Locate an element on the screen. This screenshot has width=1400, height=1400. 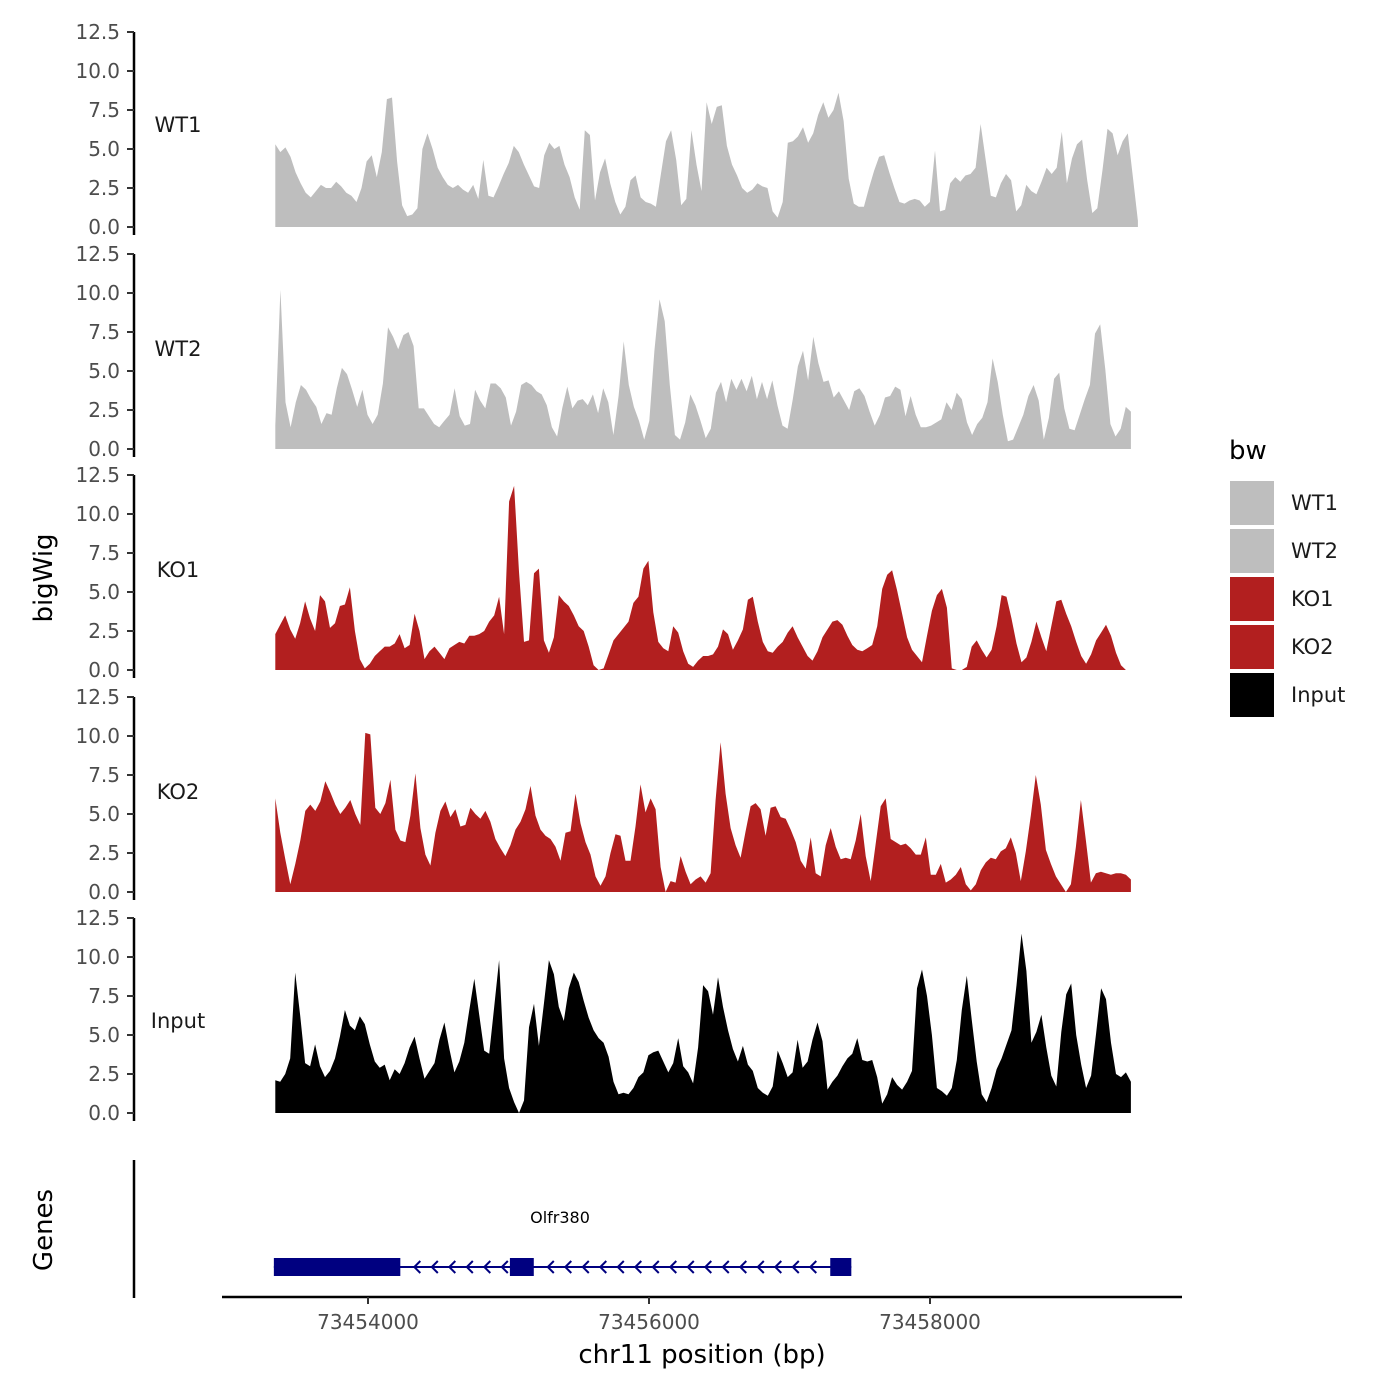
track-wt2: 0.0 2.5 5.0 7.5 10.0 12.5 WT2 is located at coordinates (603, 351).